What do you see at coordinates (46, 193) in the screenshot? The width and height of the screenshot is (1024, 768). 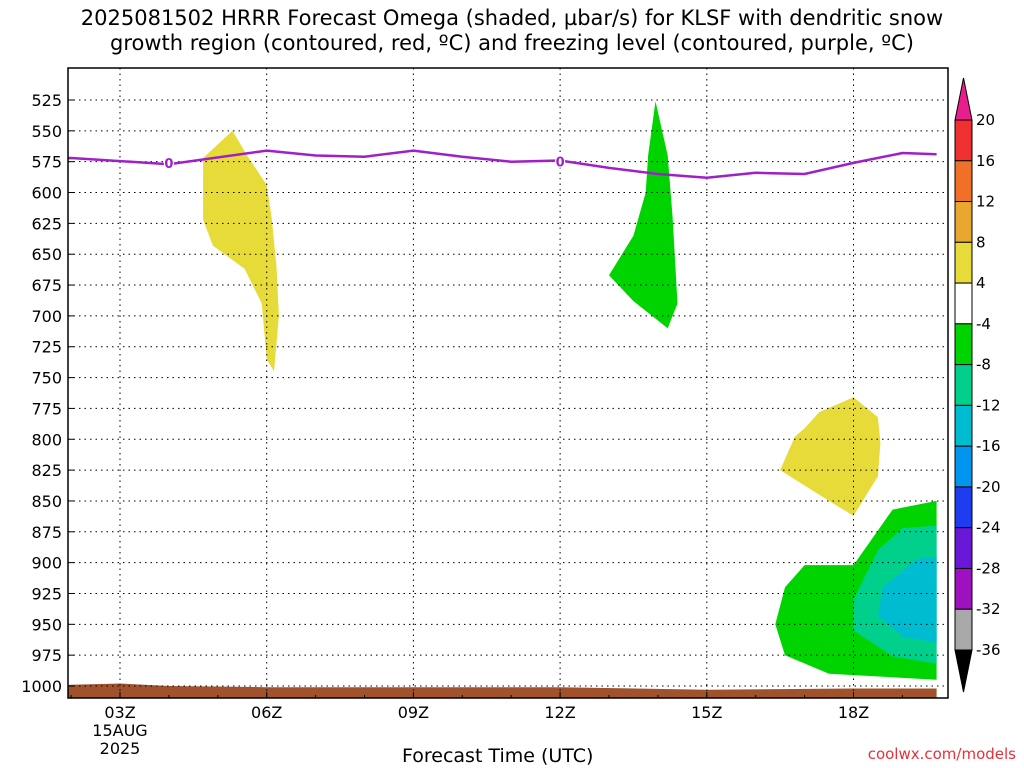 I see `y-tick-label-600: 600` at bounding box center [46, 193].